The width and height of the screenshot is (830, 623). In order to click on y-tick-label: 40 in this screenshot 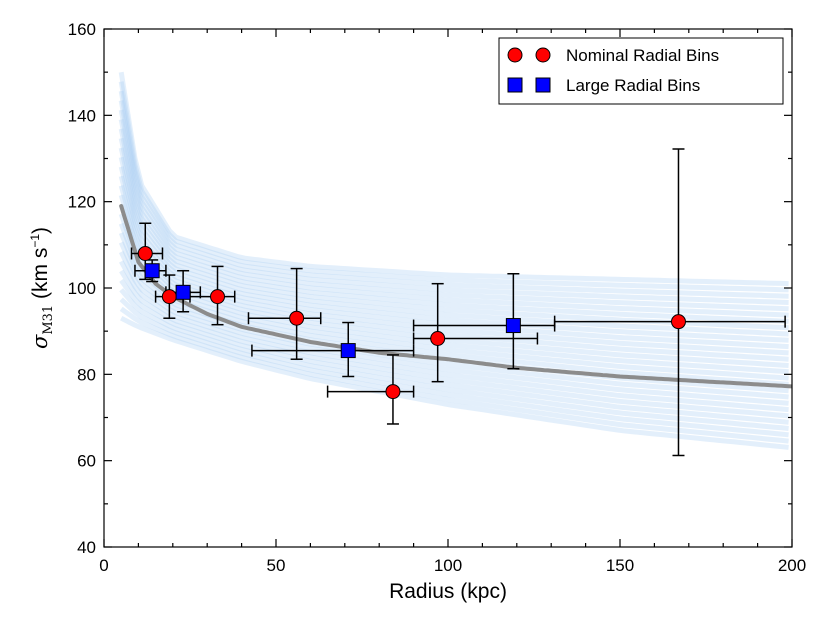, I will do `click(86, 547)`.